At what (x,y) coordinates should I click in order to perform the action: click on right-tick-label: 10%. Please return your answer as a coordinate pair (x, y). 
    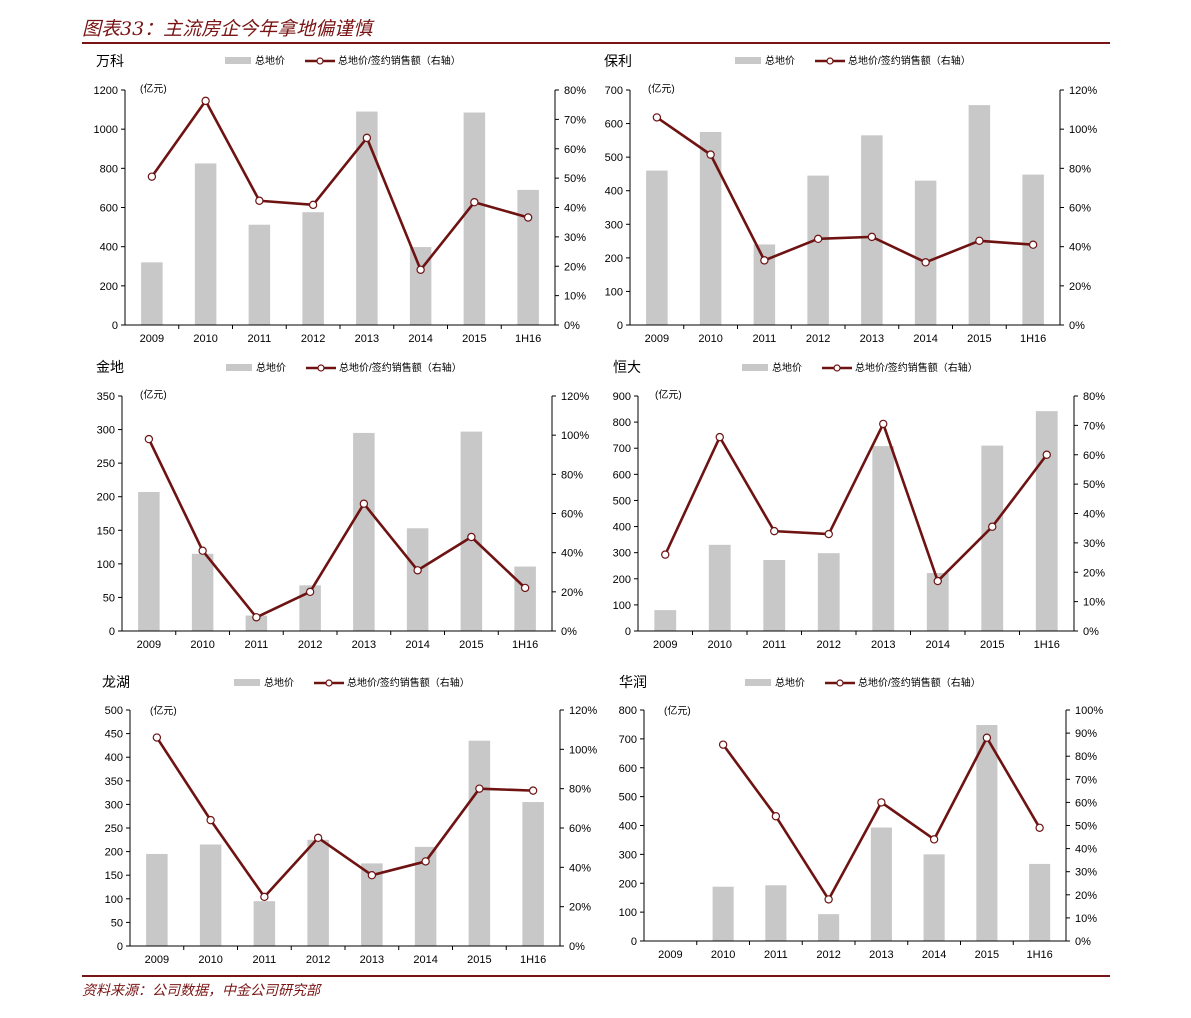
    Looking at the image, I should click on (1094, 603).